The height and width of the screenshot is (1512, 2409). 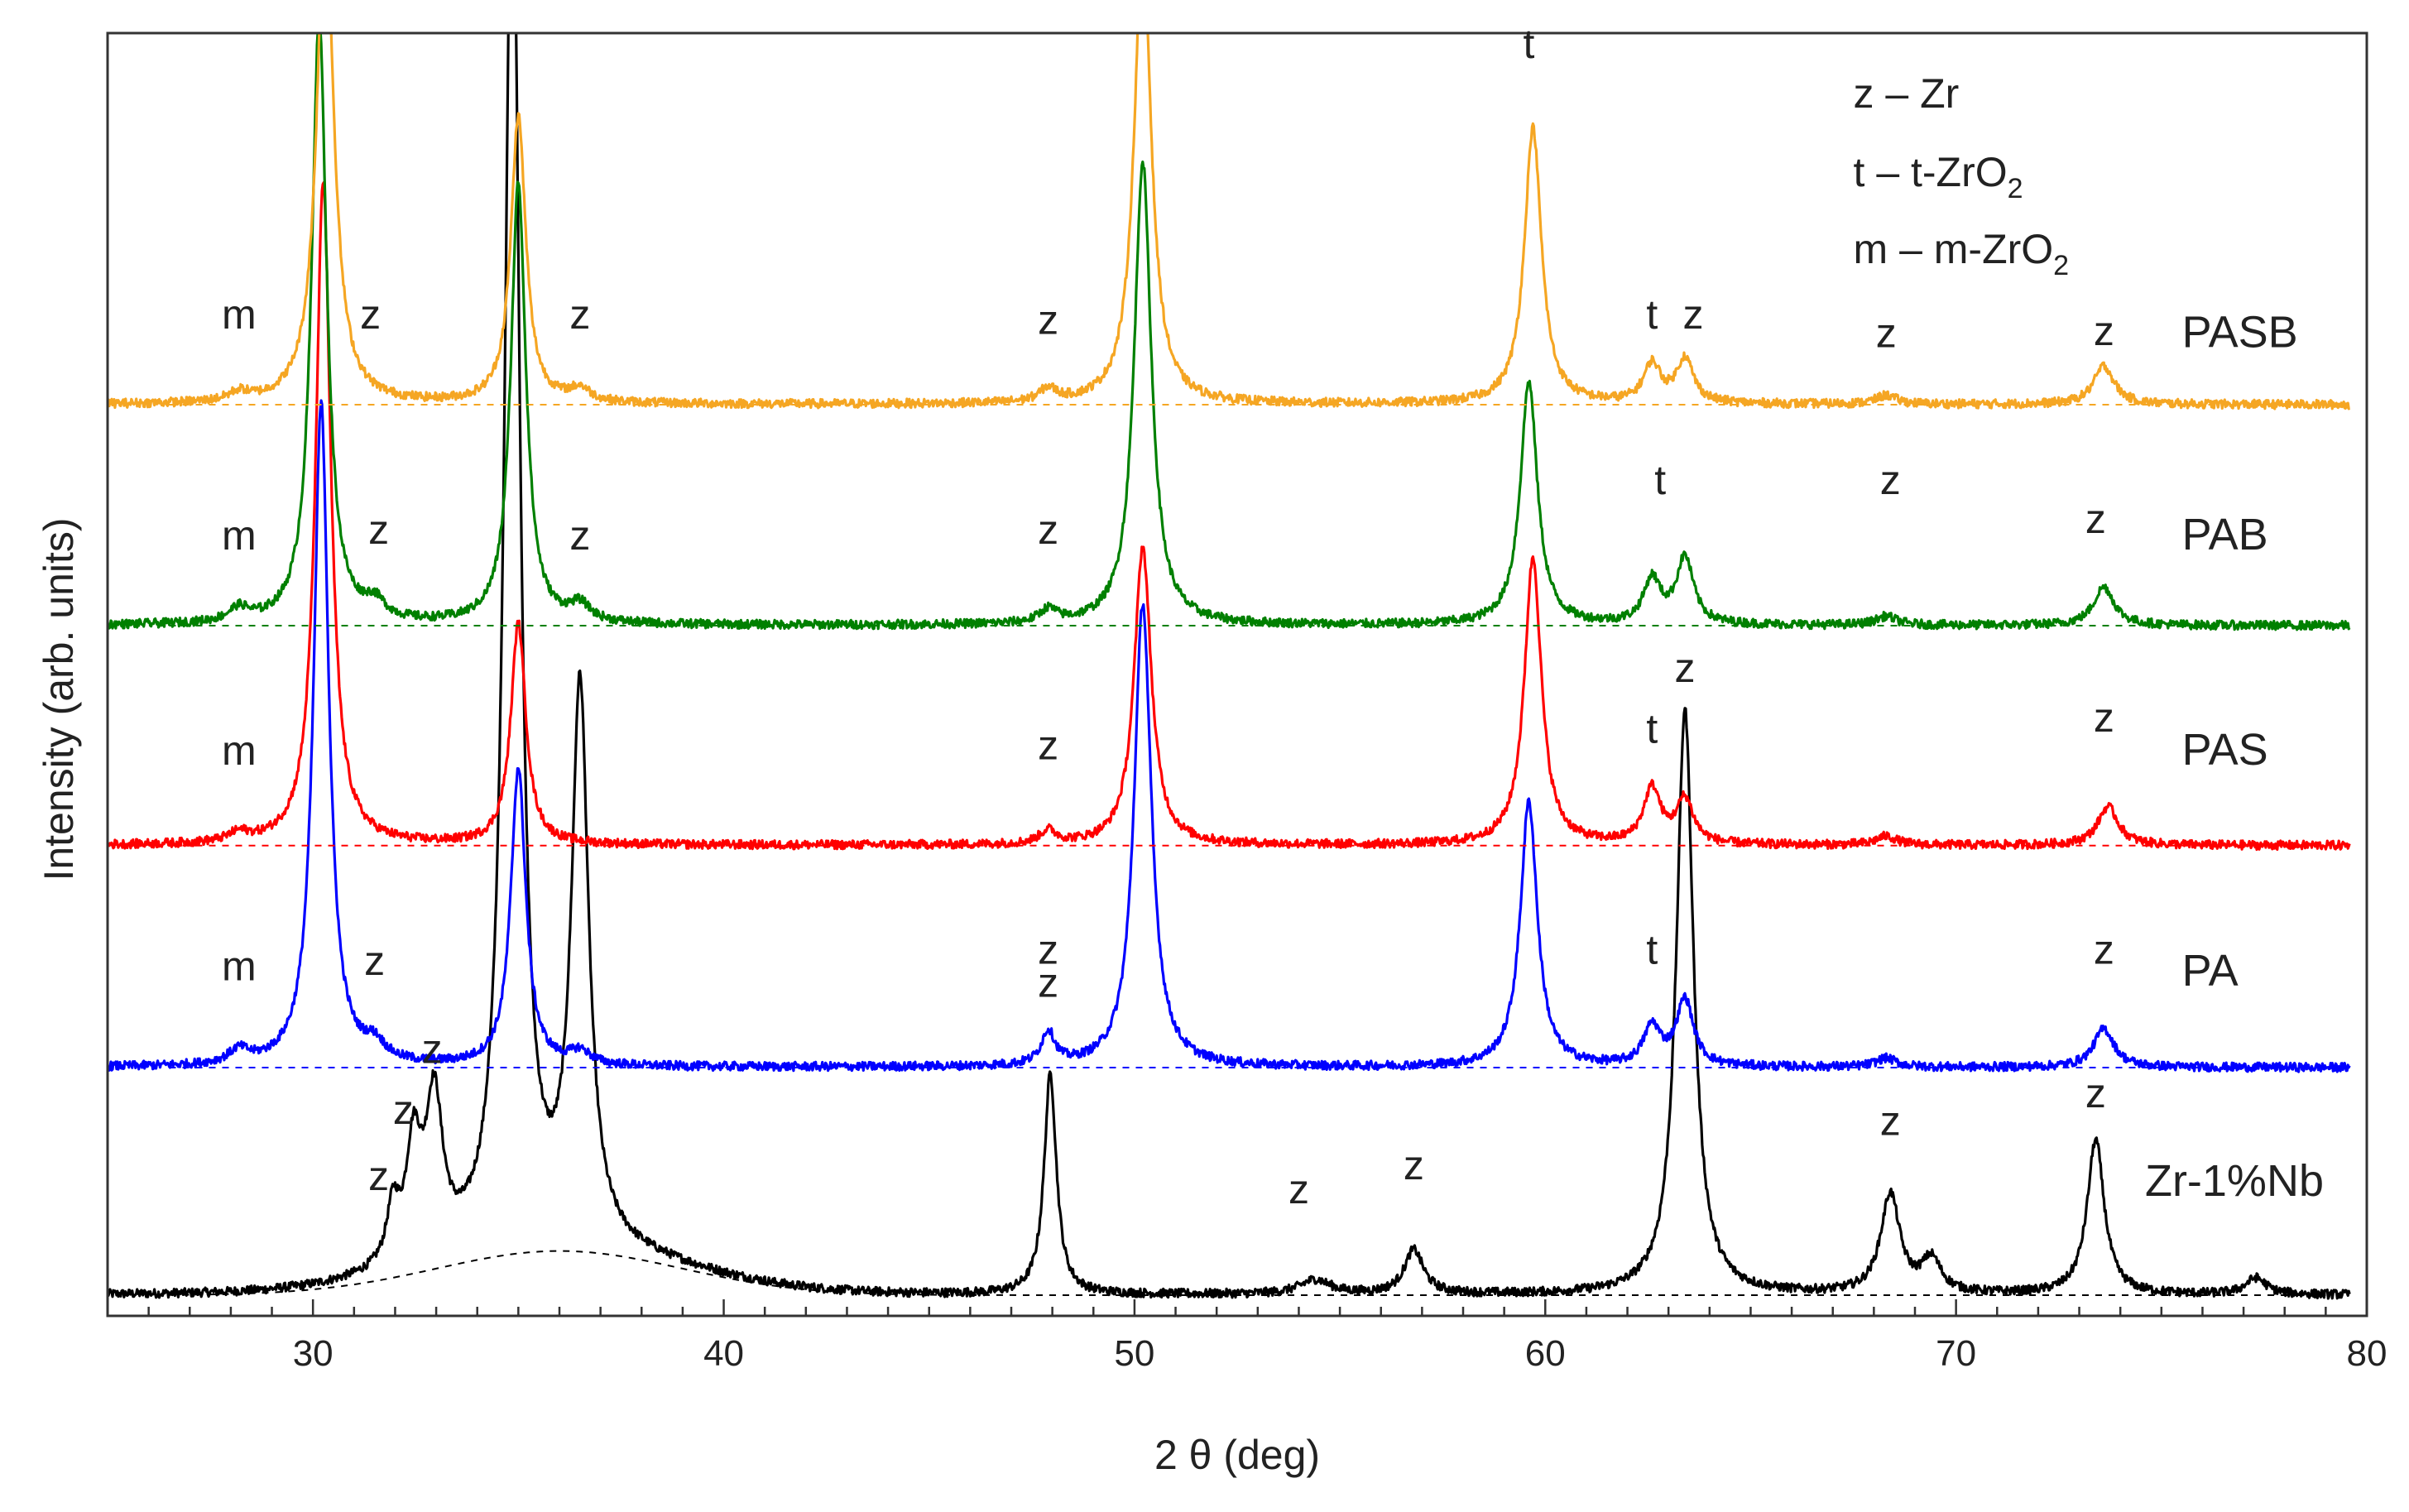 What do you see at coordinates (2225, 534) in the screenshot?
I see `series-label-pab: PAB` at bounding box center [2225, 534].